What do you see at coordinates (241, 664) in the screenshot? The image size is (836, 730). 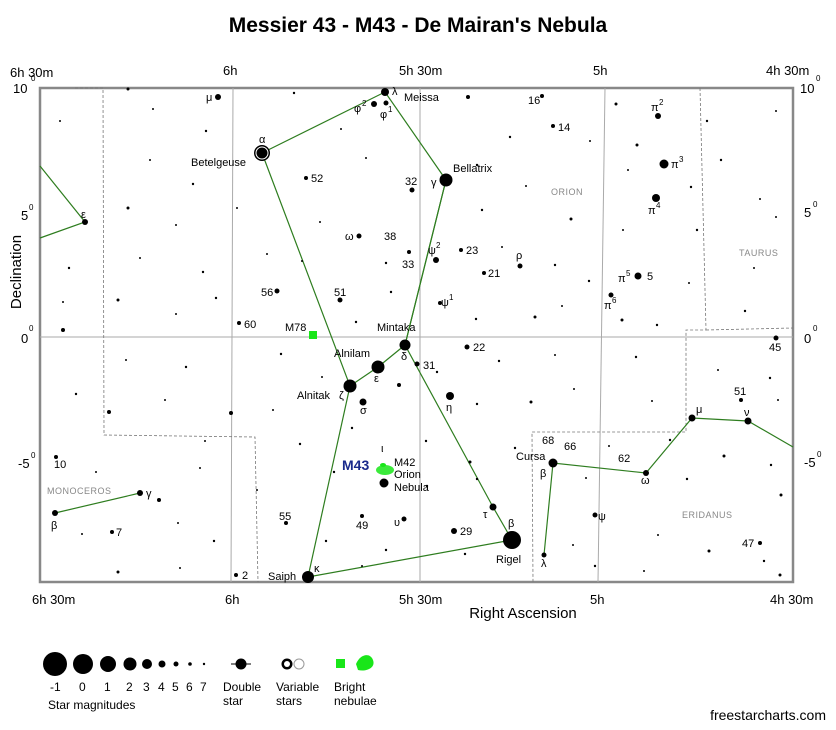 I see `legend-double-star-dot` at bounding box center [241, 664].